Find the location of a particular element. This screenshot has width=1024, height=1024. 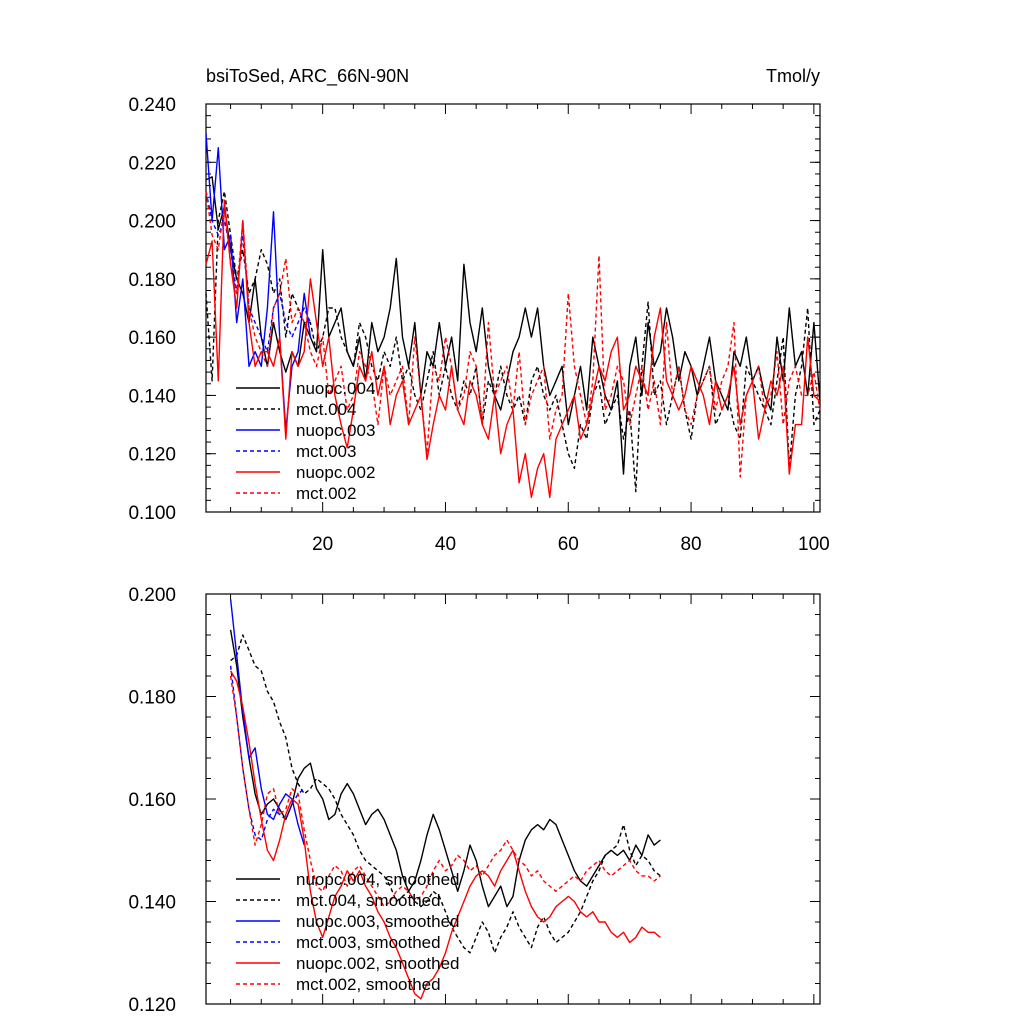

legend-label-nuopc-003: nuopc.003 is located at coordinates (335, 430).